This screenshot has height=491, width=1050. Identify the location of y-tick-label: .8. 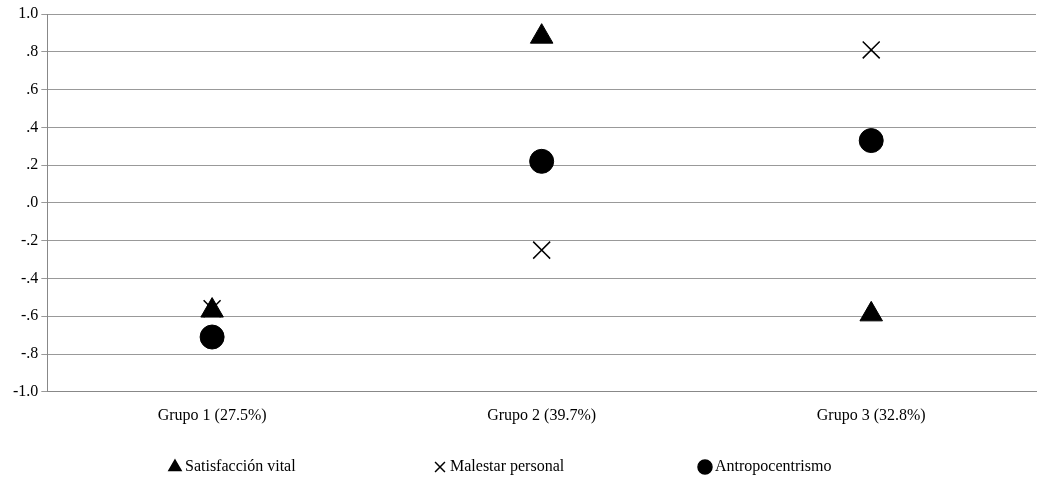
(32, 50).